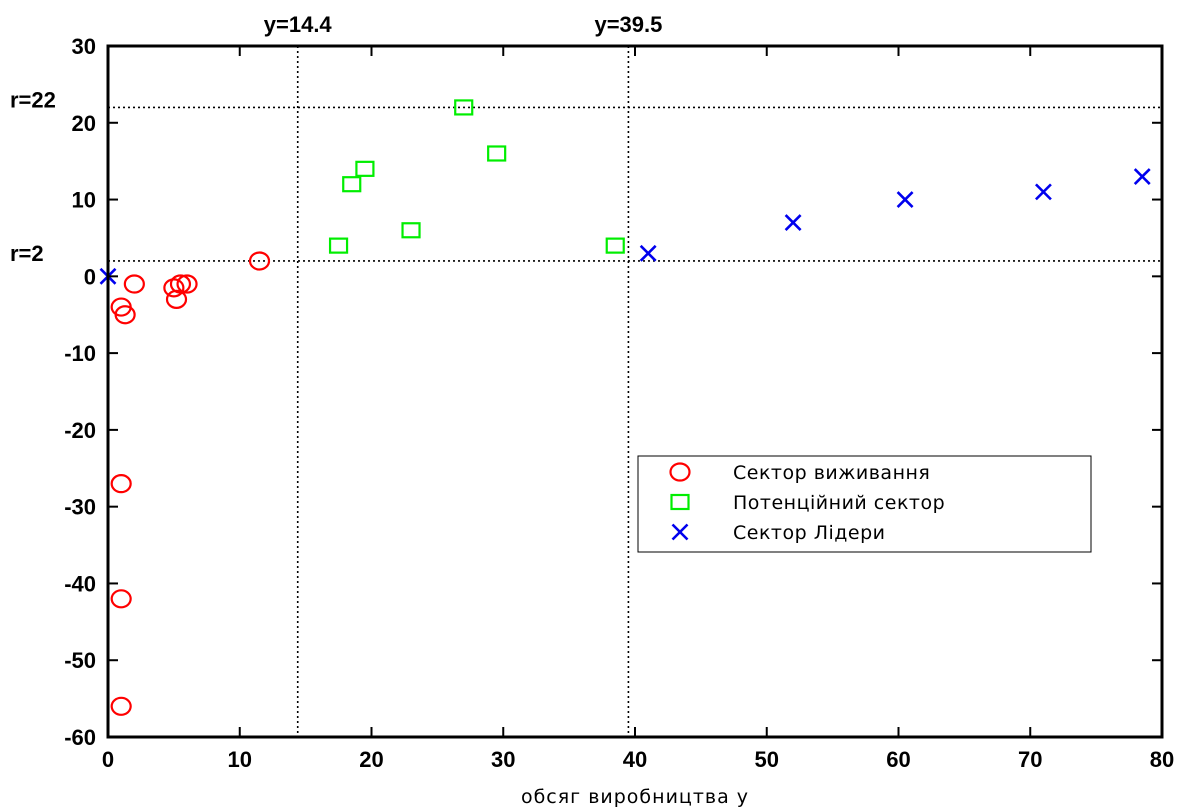 This screenshot has height=812, width=1188. I want to click on x-tick-label: 50, so click(767, 759).